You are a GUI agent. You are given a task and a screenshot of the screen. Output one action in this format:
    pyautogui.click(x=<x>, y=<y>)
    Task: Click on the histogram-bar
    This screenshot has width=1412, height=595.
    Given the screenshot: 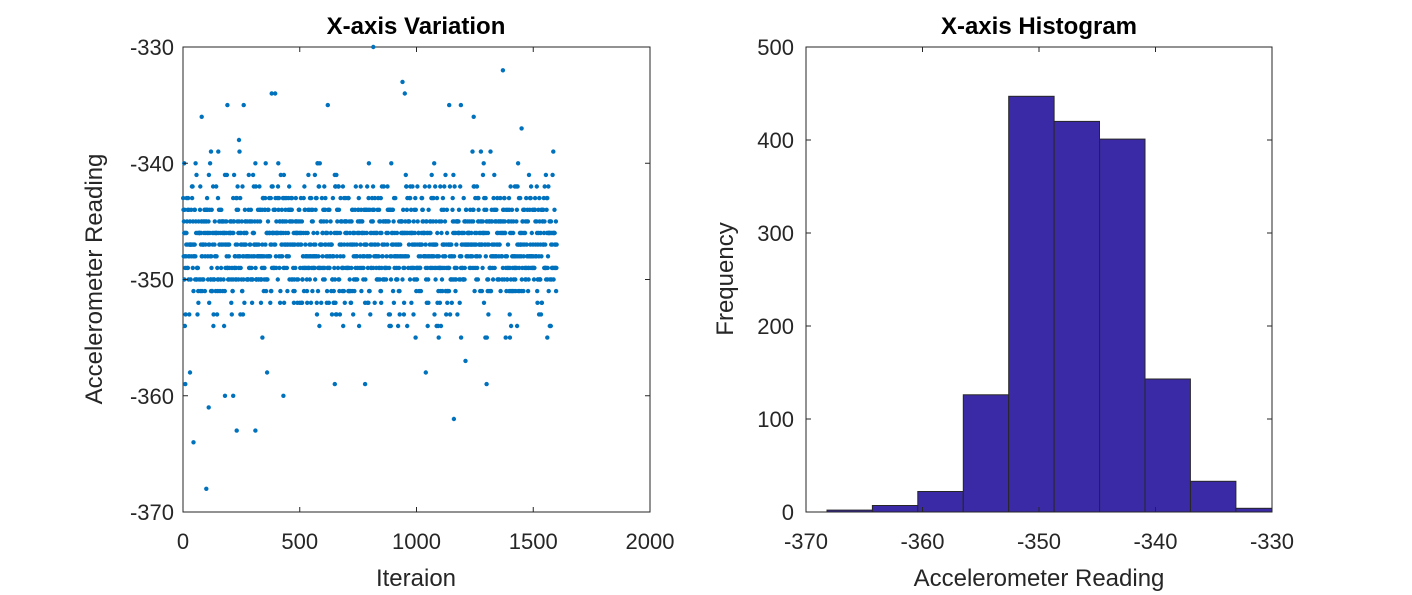 What is the action you would take?
    pyautogui.click(x=1167, y=445)
    